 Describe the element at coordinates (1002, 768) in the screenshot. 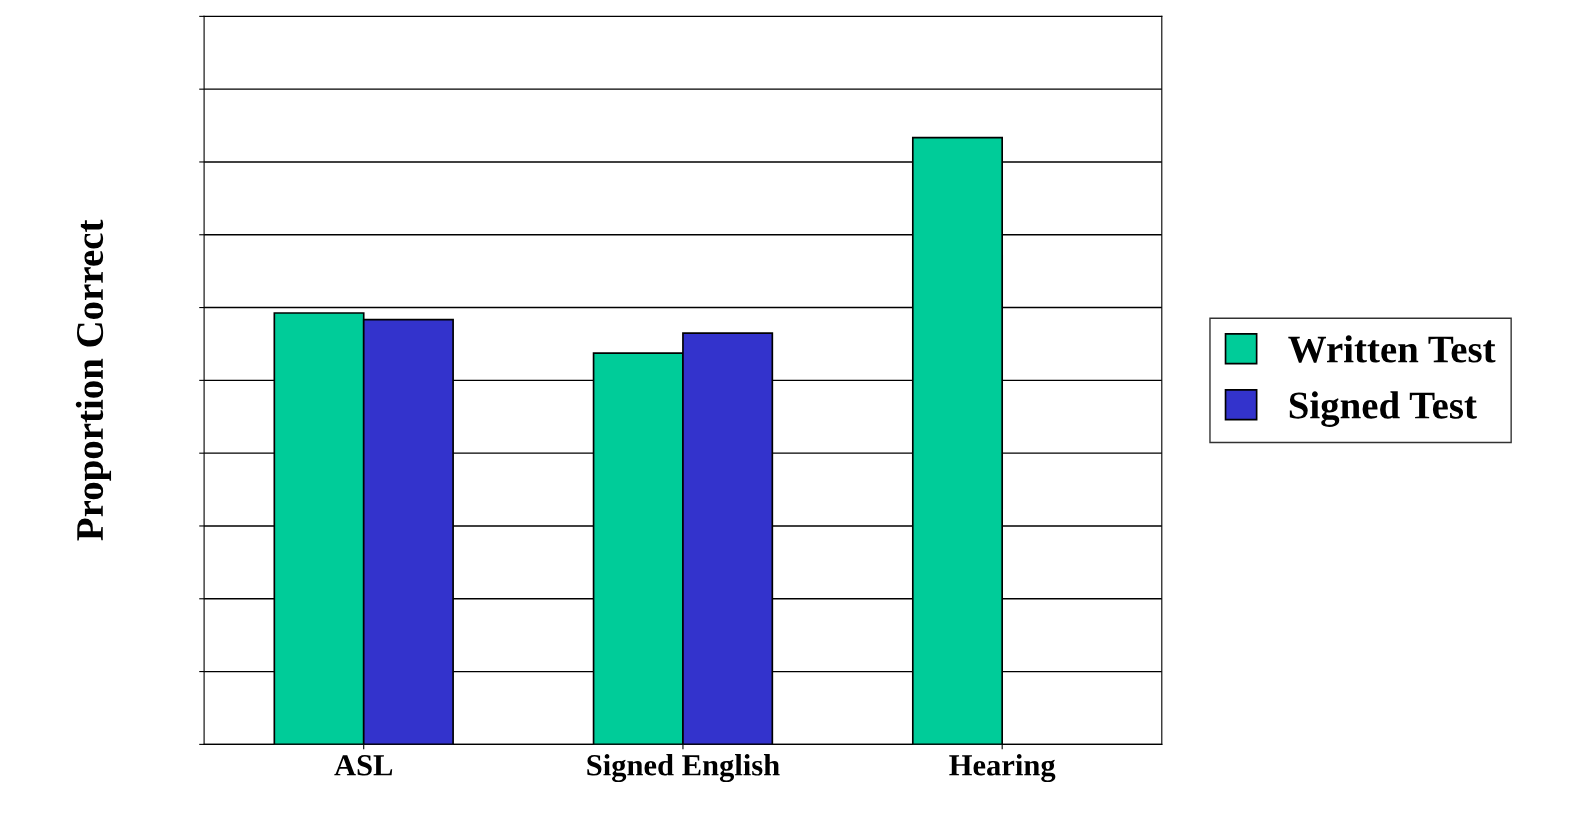

I see `x-tick-label: Hearing` at that location.